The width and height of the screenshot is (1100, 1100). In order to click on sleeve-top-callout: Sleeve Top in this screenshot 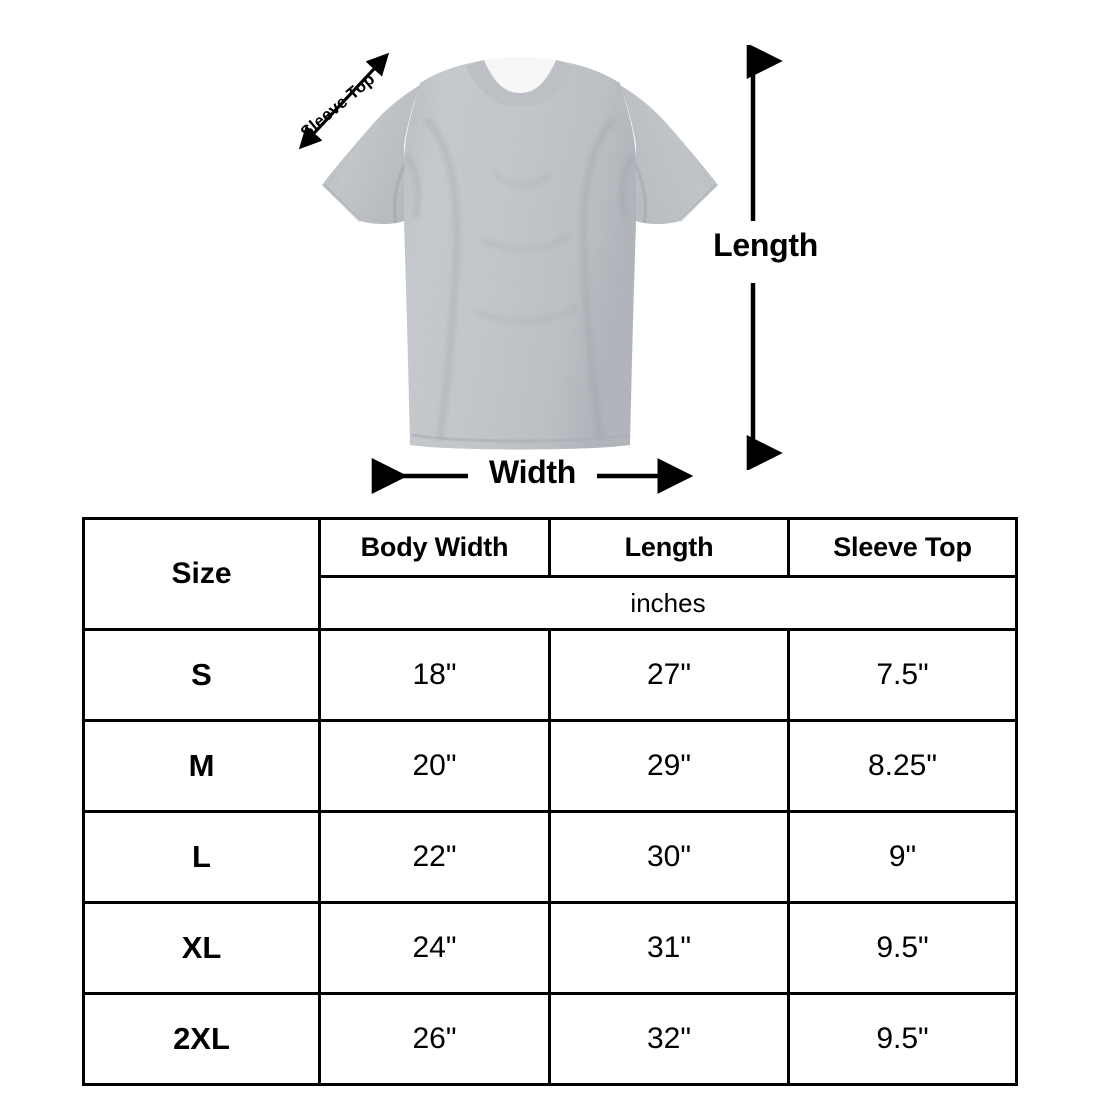, I will do `click(343, 102)`.